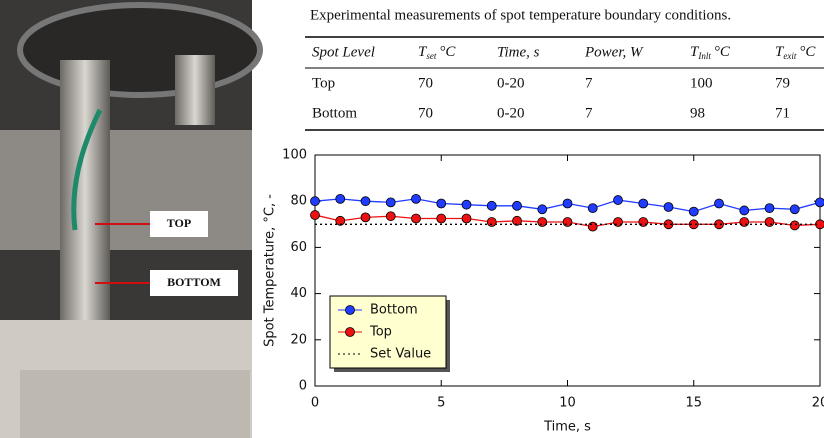  Describe the element at coordinates (303, 386) in the screenshot. I see `y-tick-label: 0` at that location.